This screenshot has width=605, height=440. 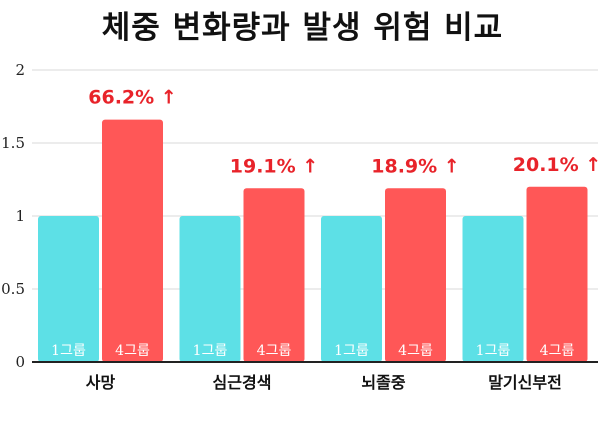 I want to click on y-tick-label: 1.5, so click(x=13, y=143).